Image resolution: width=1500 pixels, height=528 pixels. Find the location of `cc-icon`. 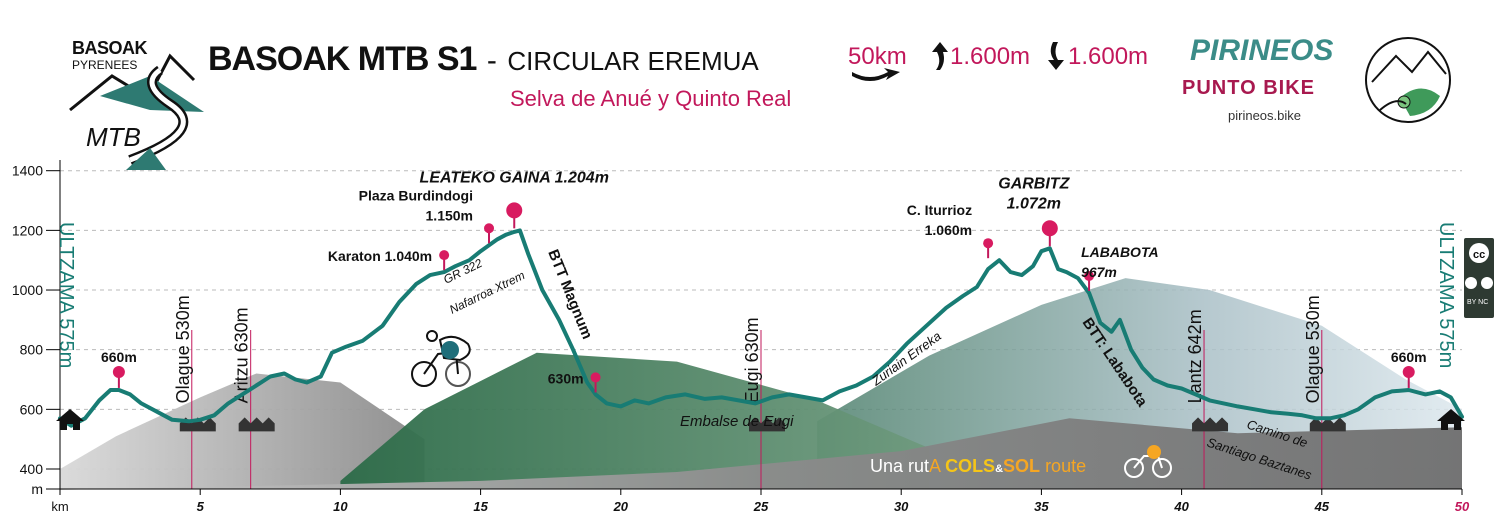

cc-icon is located at coordinates (1479, 253).